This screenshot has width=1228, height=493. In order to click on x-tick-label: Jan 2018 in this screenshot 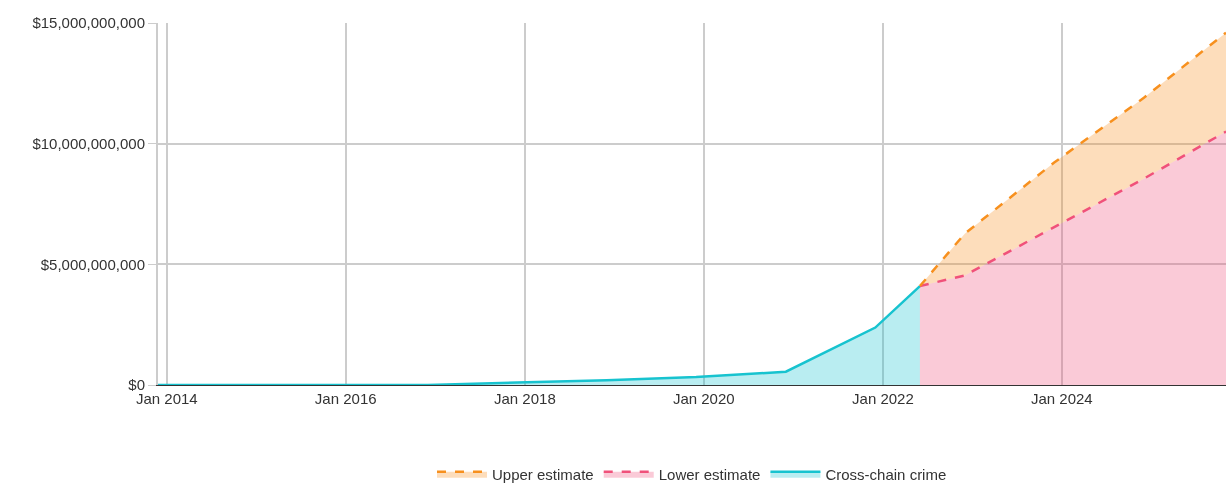, I will do `click(524, 398)`.